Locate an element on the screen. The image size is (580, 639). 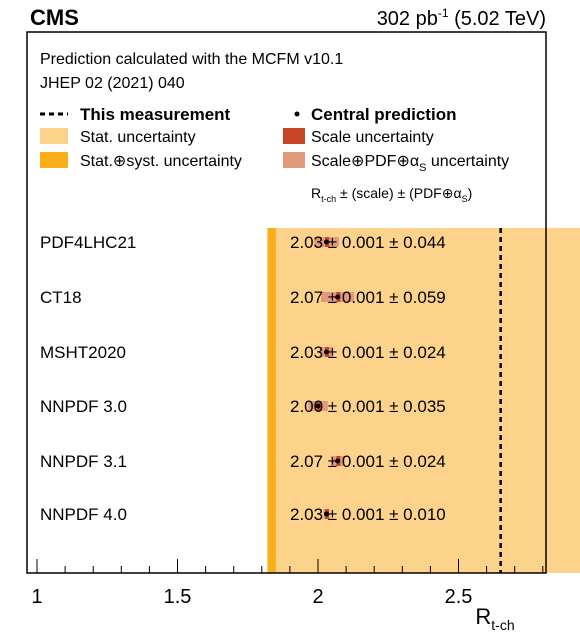
x-tick-label: 1 is located at coordinates (36, 597).